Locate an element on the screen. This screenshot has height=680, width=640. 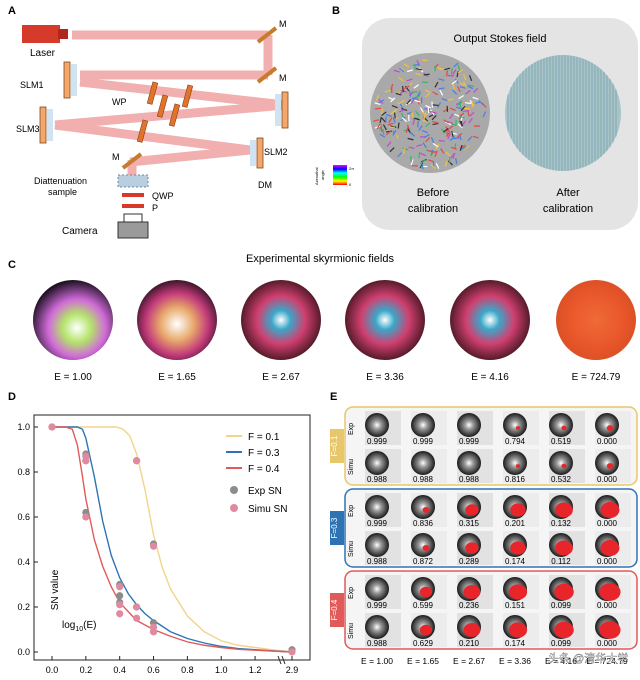
legend-swatch is located at coordinates (234, 508).